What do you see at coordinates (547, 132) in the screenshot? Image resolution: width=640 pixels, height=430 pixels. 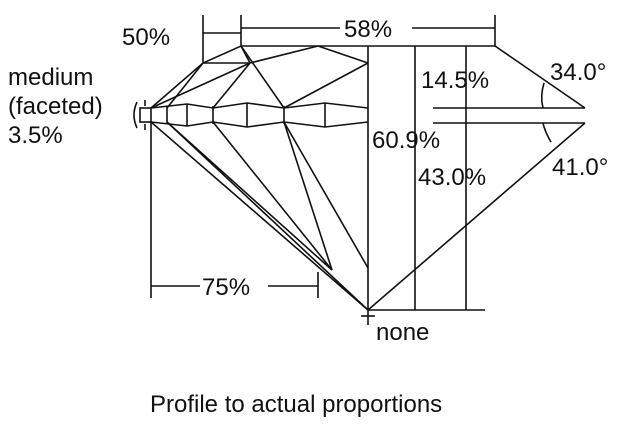 I see `pavilion-angle-arc` at bounding box center [547, 132].